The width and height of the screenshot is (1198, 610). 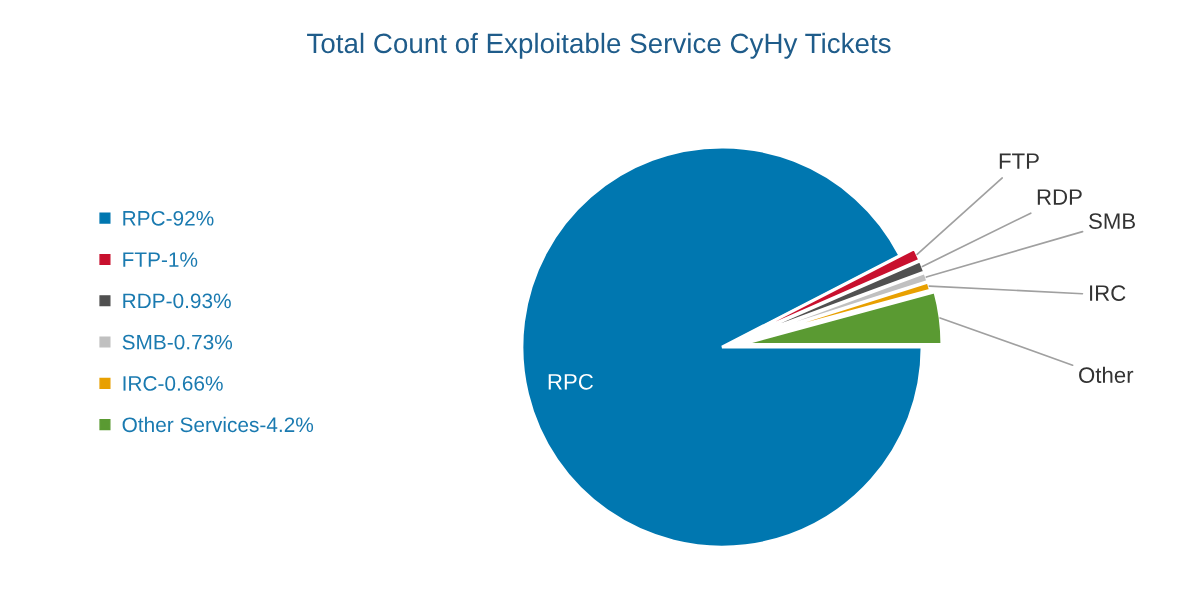 What do you see at coordinates (177, 342) in the screenshot?
I see `legend-label: SMB-0.73%` at bounding box center [177, 342].